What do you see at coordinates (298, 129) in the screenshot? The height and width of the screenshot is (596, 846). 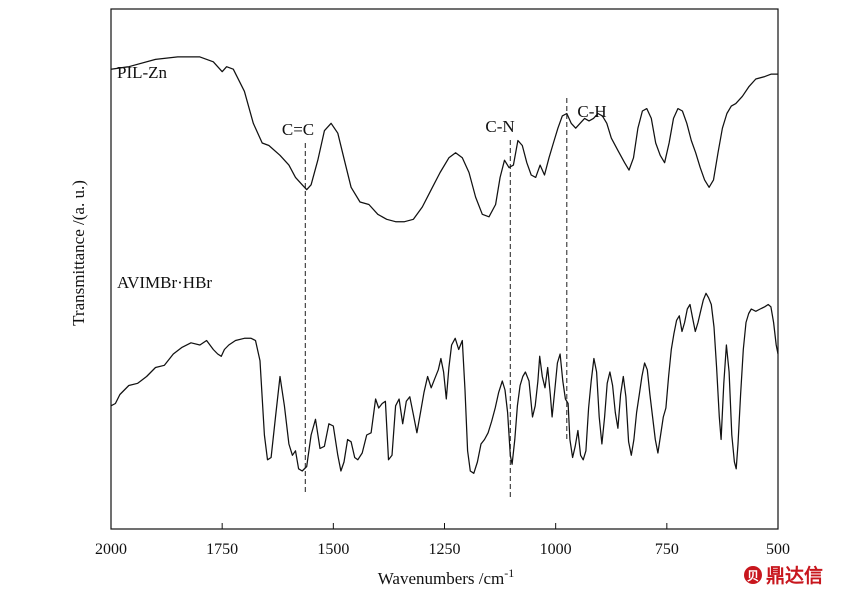 I see `annotation-c-c: C=C` at bounding box center [298, 129].